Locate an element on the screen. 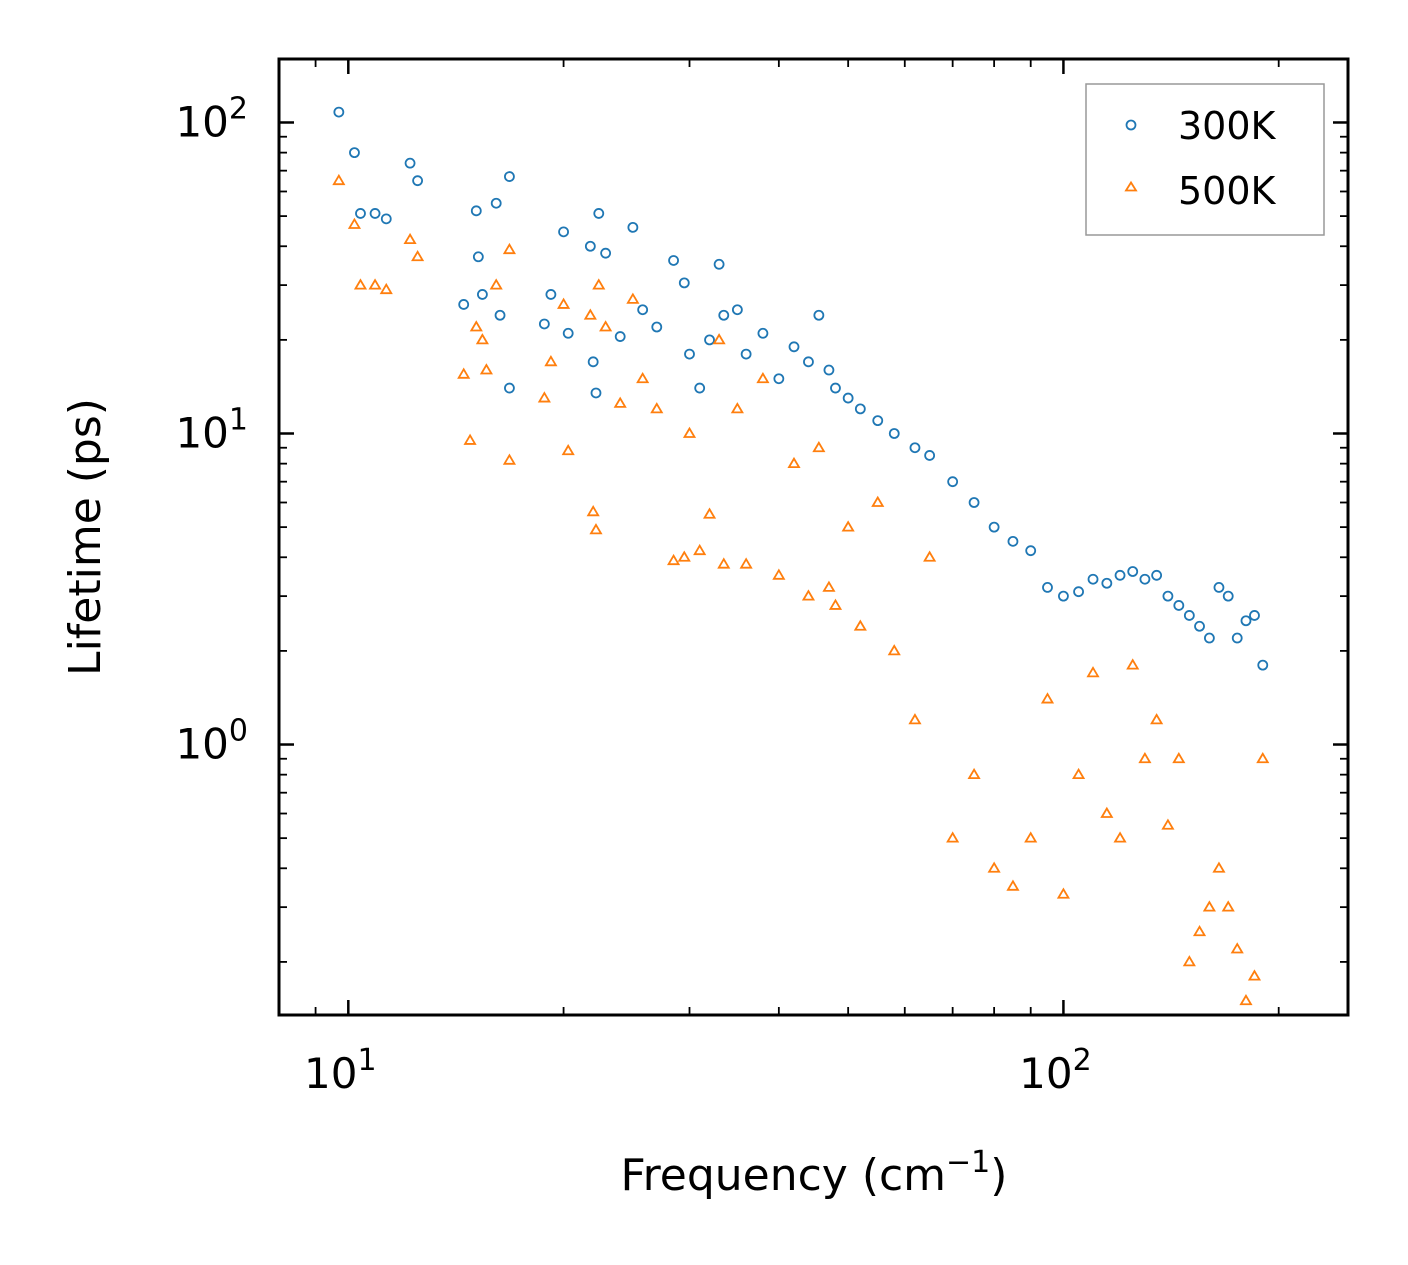  y-tick-label: 101 is located at coordinates (211, 430).